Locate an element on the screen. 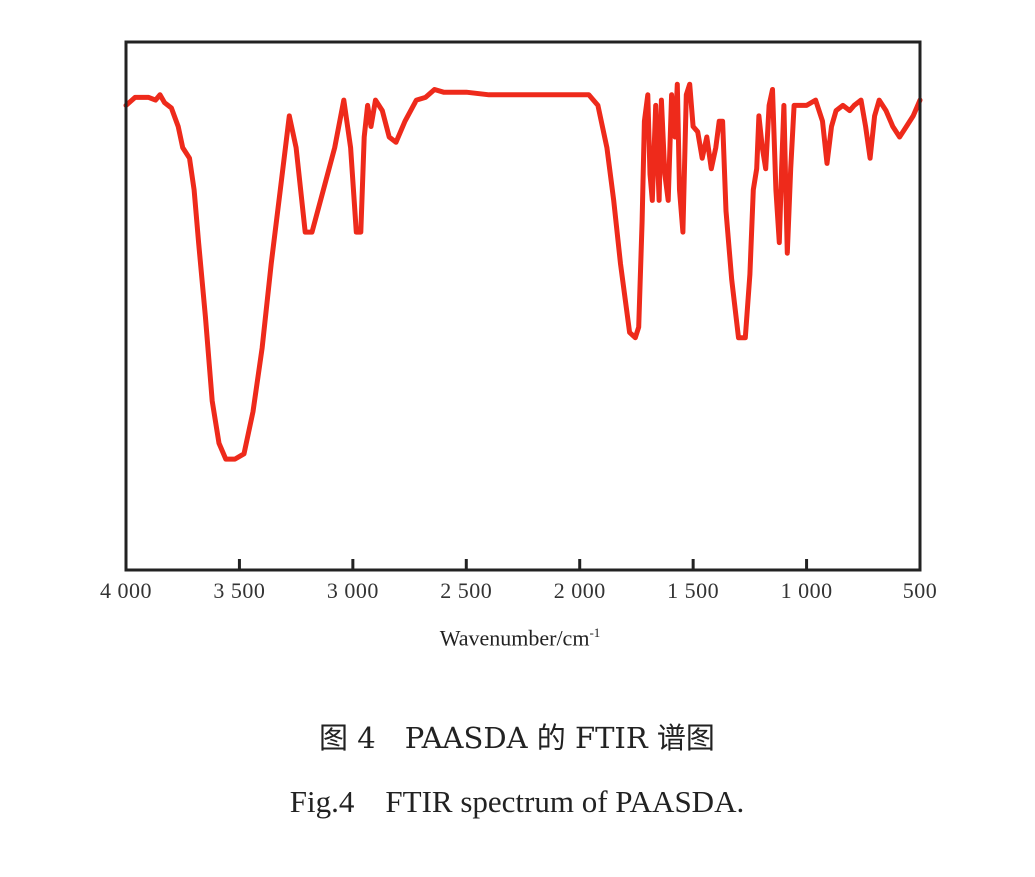 The height and width of the screenshot is (877, 1035). x-axis-ticks is located at coordinates (523, 564).